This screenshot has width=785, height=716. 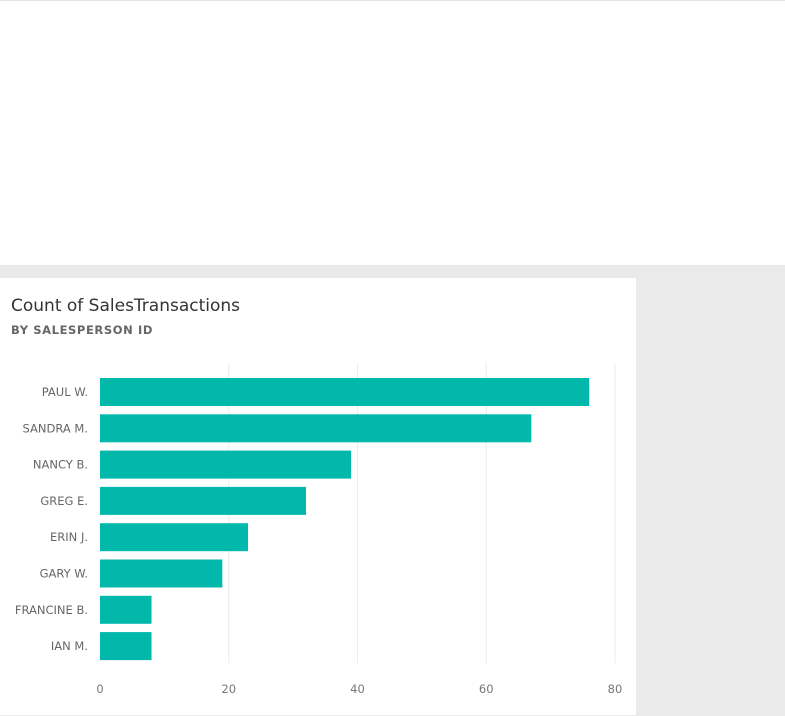 I want to click on category-label: ERIN J., so click(x=69, y=537).